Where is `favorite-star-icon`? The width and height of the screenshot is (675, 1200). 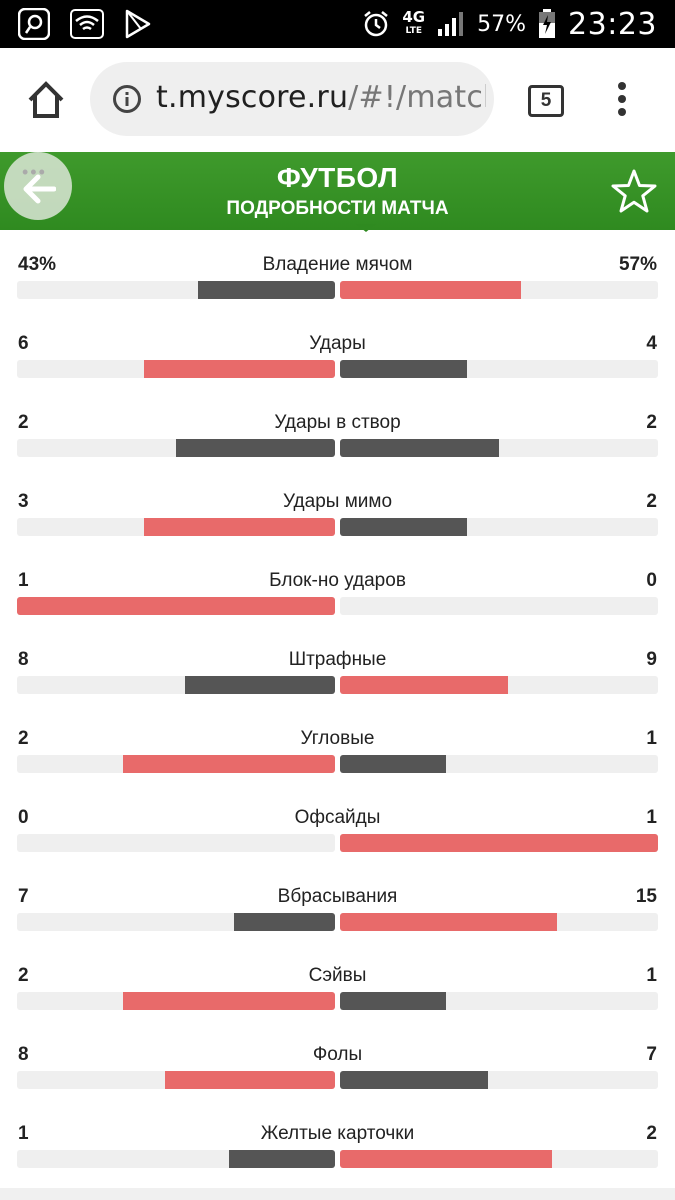 favorite-star-icon is located at coordinates (634, 191).